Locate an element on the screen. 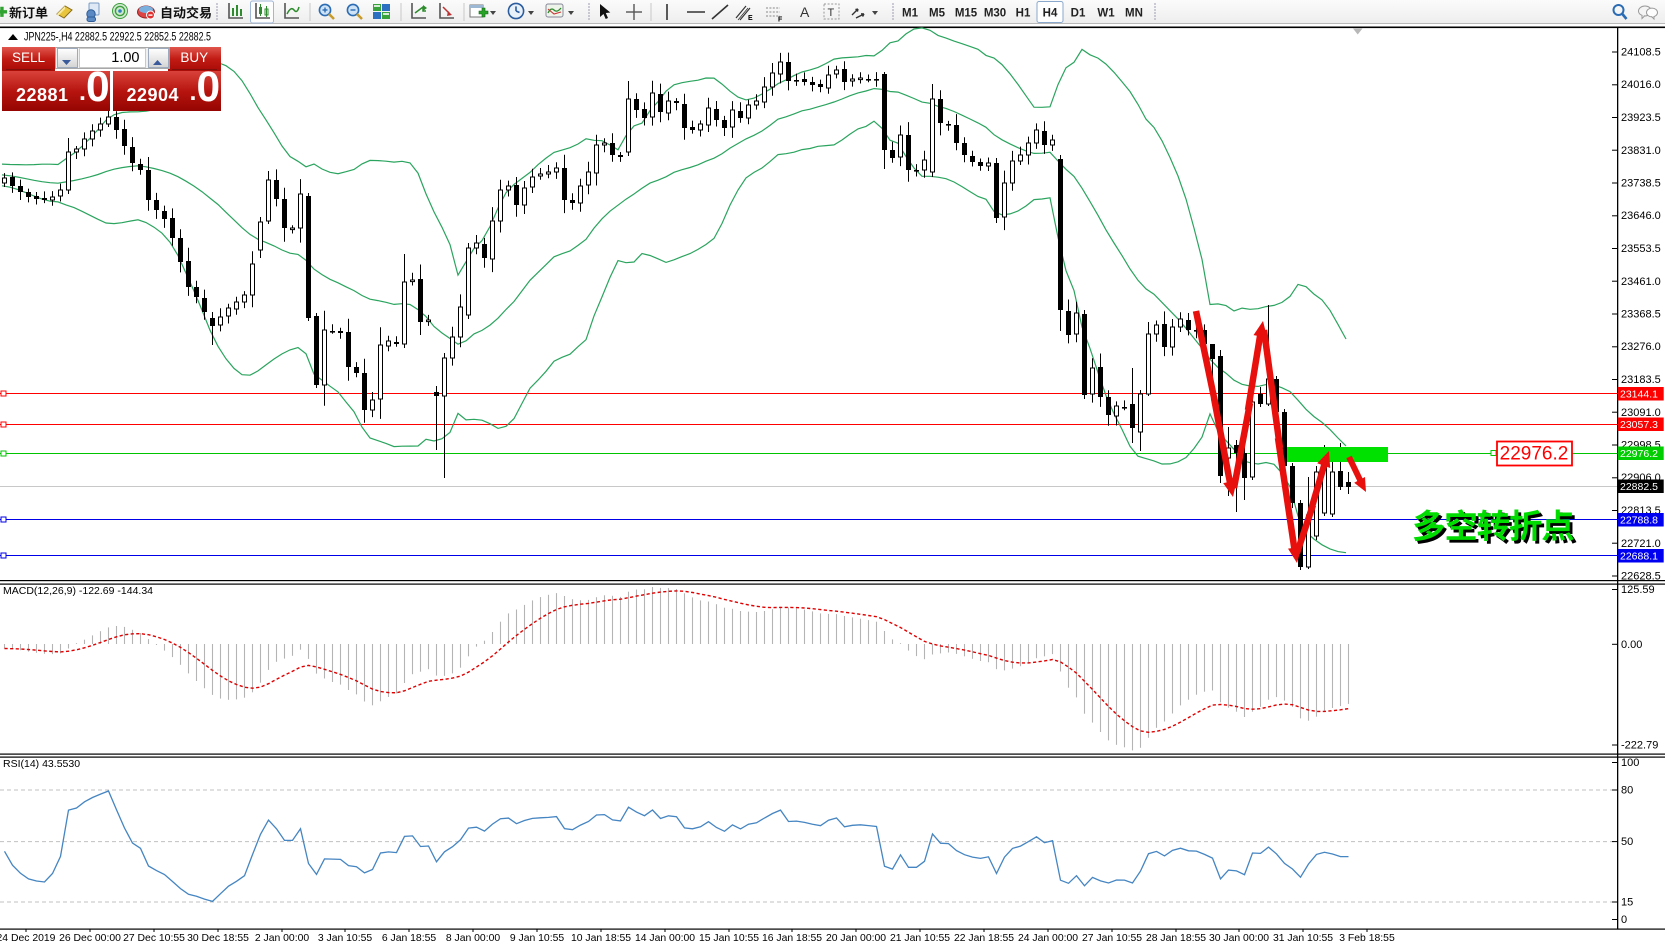  svg-text: 14 Jan 00:00 is located at coordinates (665, 938).